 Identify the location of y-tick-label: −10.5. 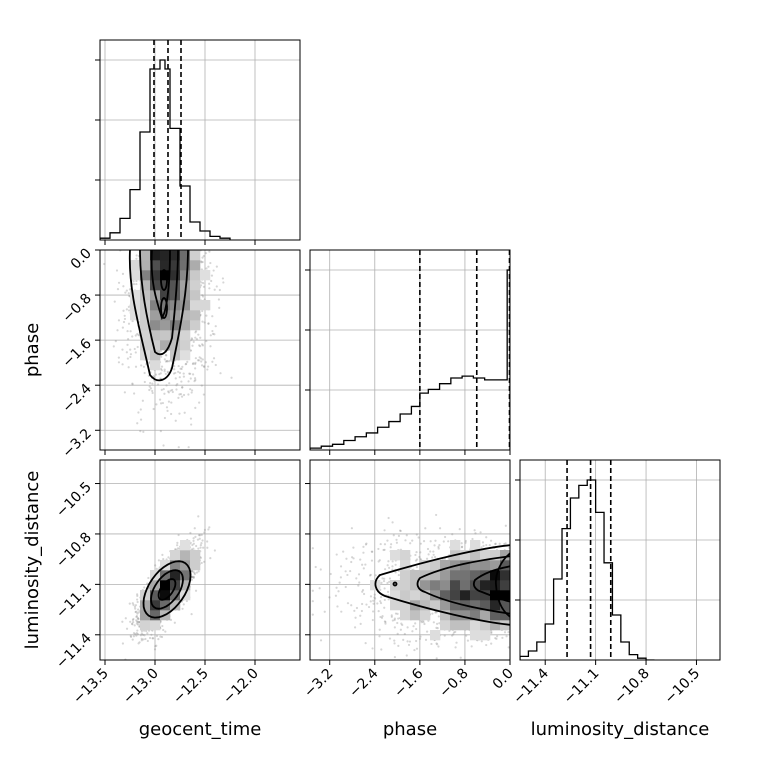
(74, 500).